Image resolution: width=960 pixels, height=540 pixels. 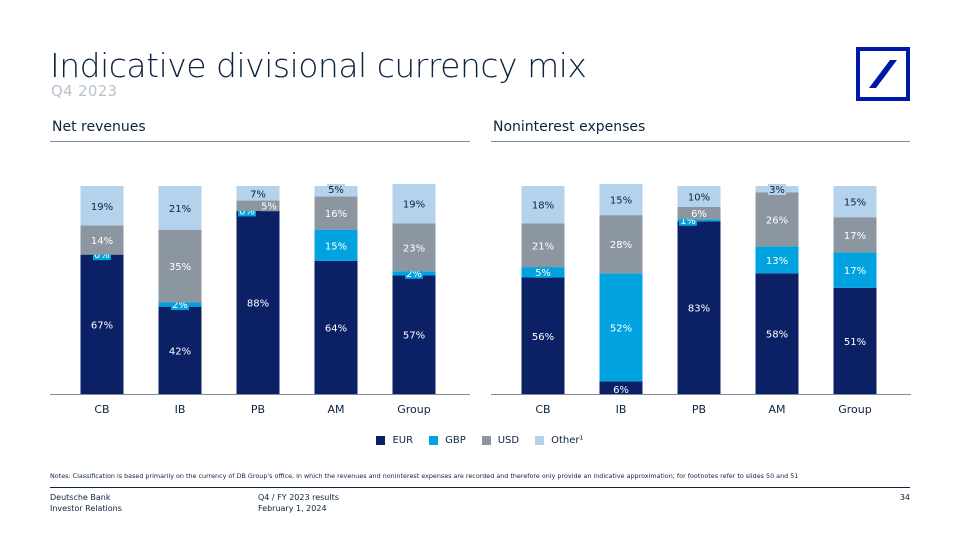 I want to click on legend-label: EUR, so click(x=403, y=440).